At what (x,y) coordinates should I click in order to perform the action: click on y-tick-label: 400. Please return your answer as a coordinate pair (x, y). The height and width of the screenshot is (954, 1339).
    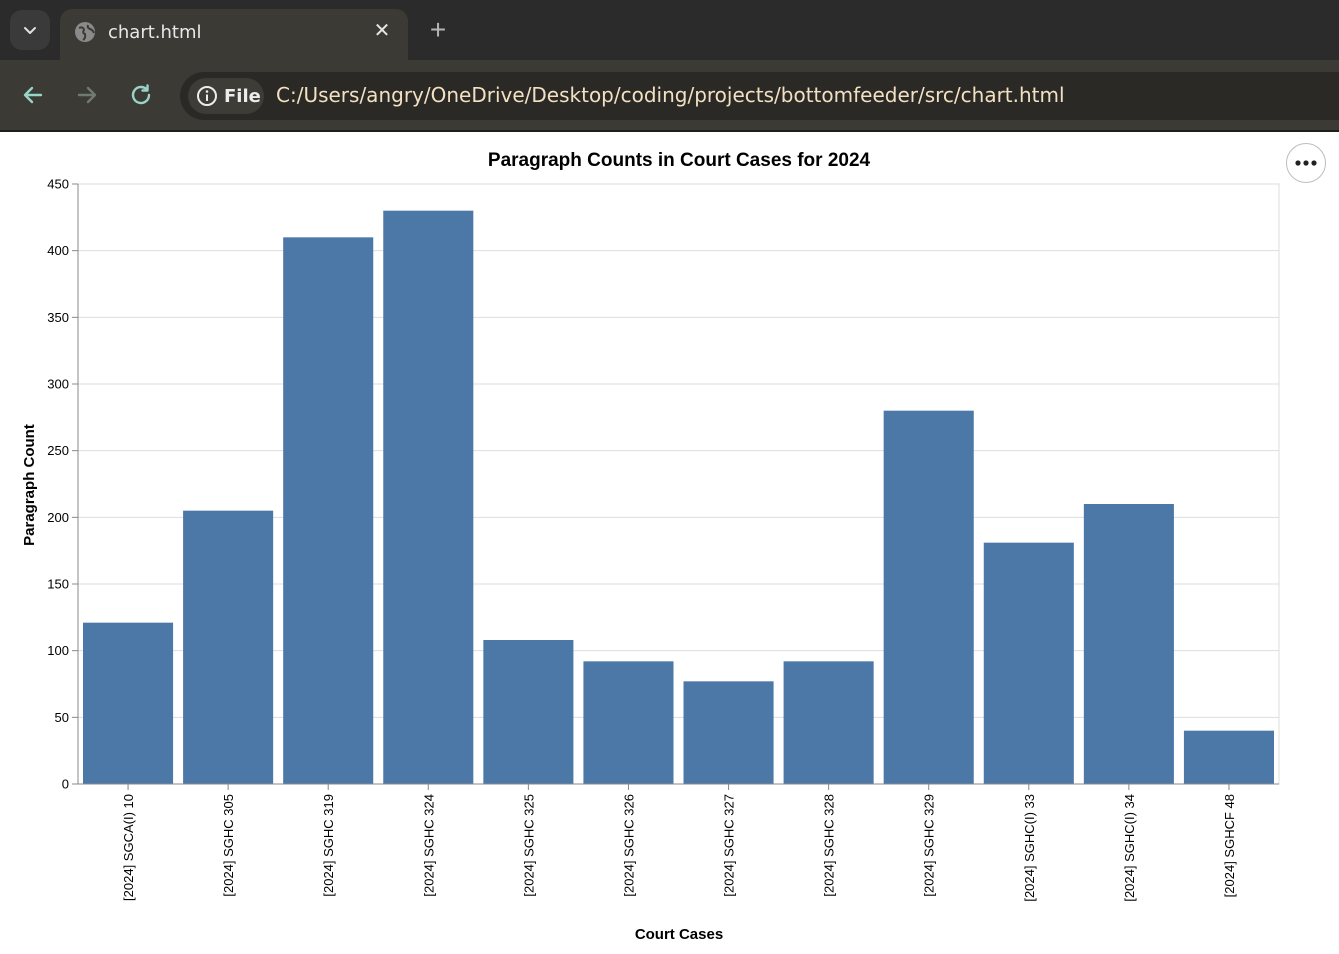
    Looking at the image, I should click on (58, 250).